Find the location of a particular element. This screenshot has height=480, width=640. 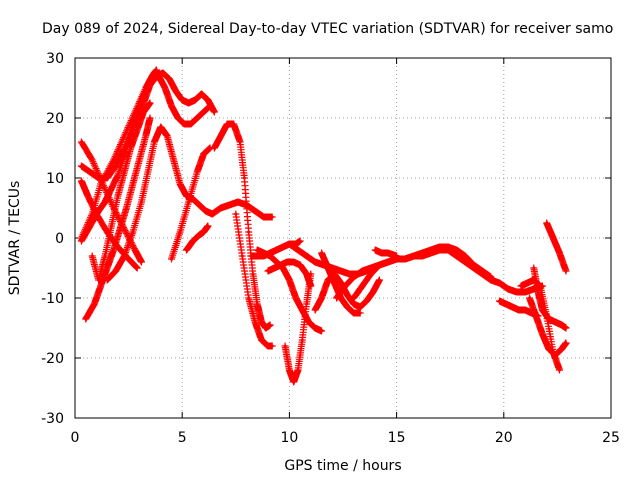

y-tick-label: 20 is located at coordinates (55, 119).